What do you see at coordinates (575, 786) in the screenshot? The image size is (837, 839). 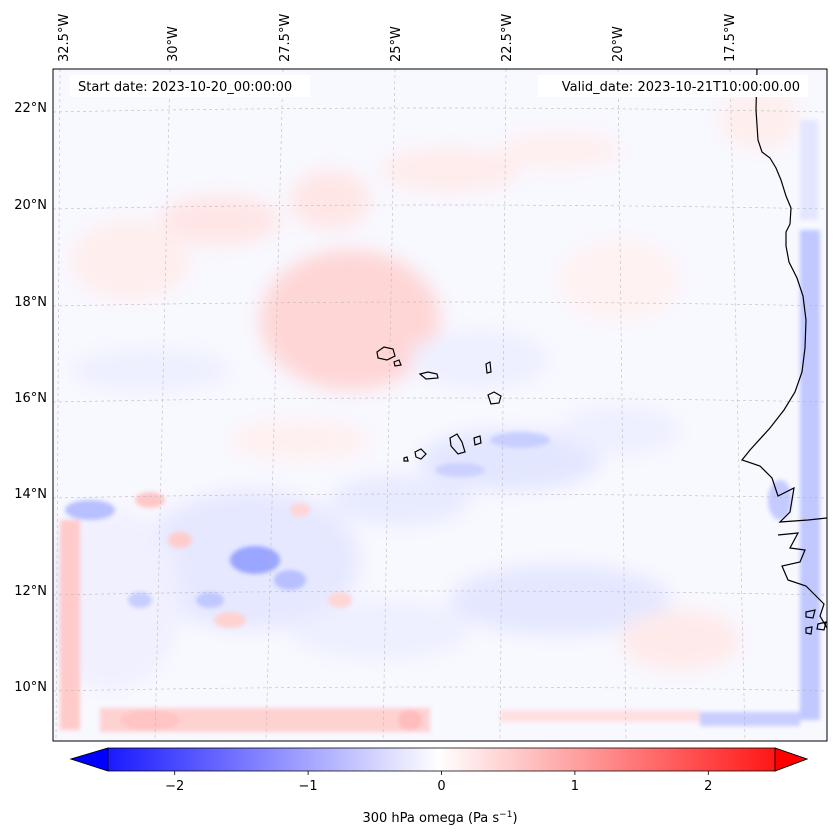 I see `colorbar-tick-label: 1` at bounding box center [575, 786].